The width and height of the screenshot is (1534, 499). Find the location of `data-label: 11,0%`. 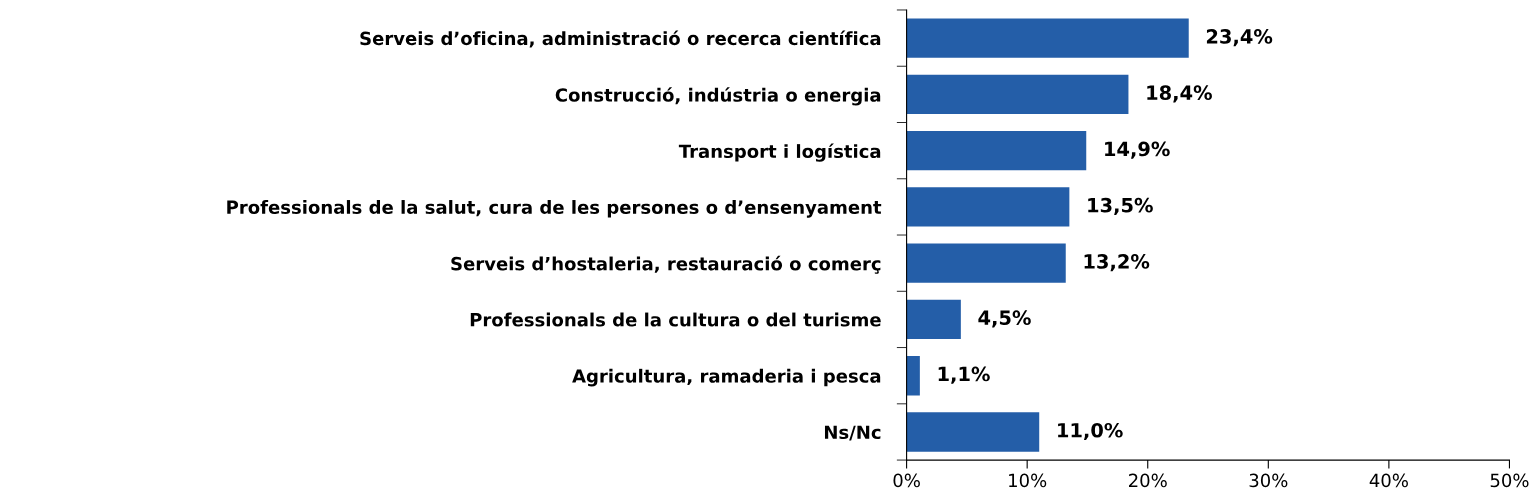

data-label: 11,0% is located at coordinates (1090, 431).